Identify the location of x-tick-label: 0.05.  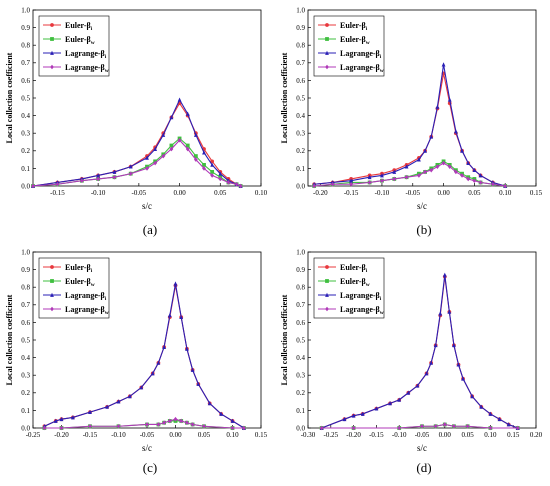
(474, 193).